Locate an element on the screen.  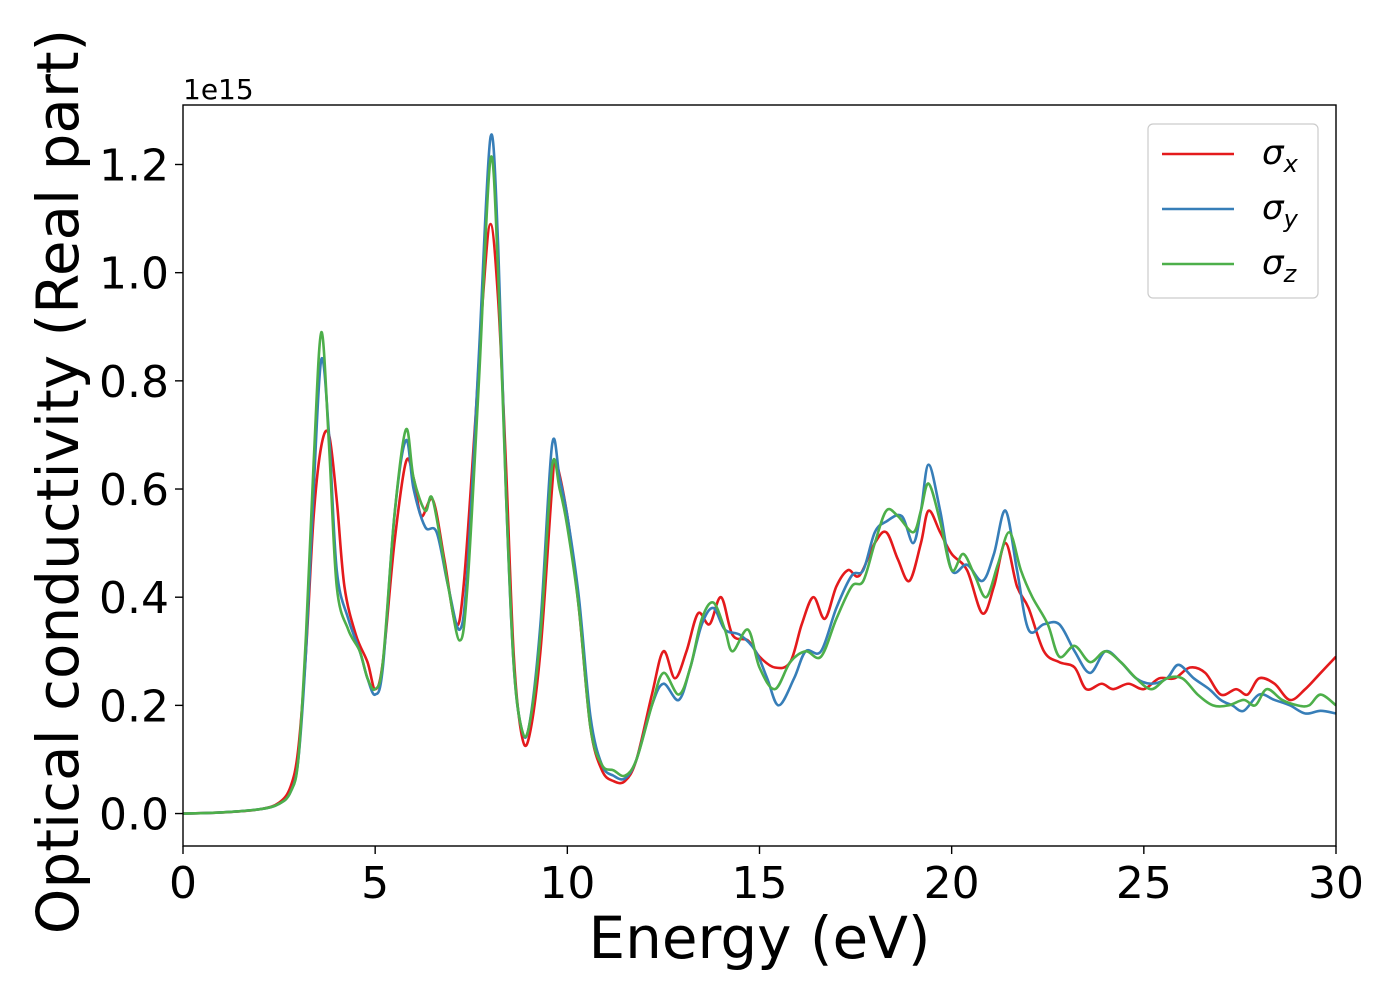
y-tick-label: 1.0 is located at coordinates (134, 274).